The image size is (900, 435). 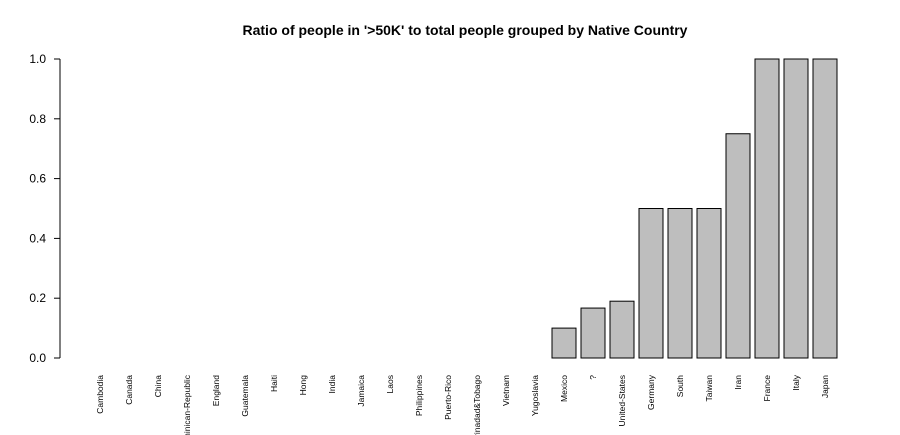 What do you see at coordinates (680, 386) in the screenshot?
I see `x-tick-label: South` at bounding box center [680, 386].